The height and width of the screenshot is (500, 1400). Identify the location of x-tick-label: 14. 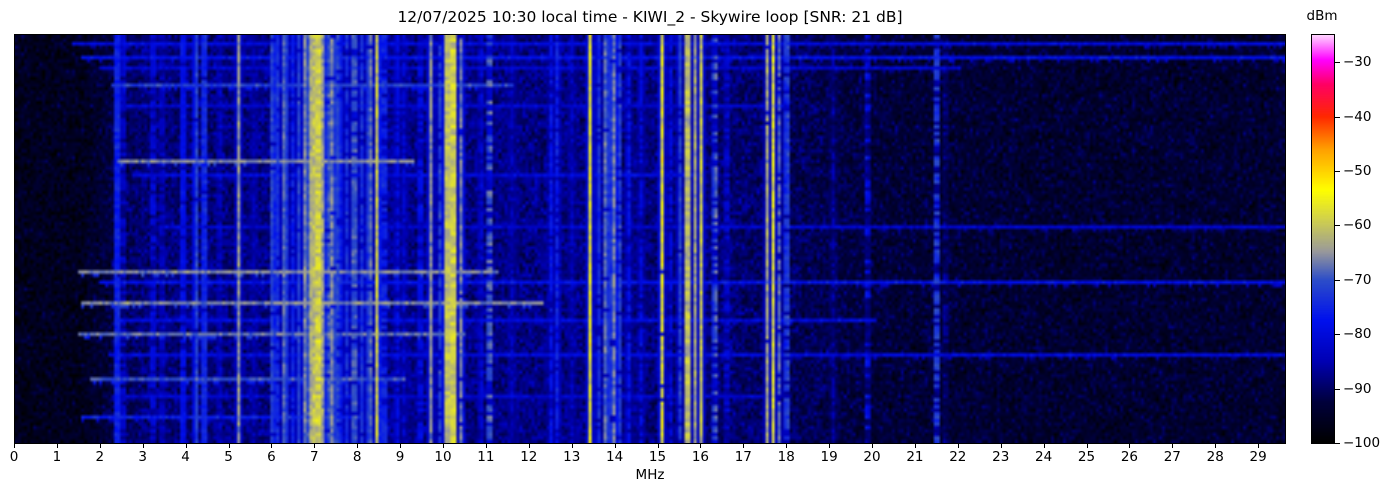
(615, 457).